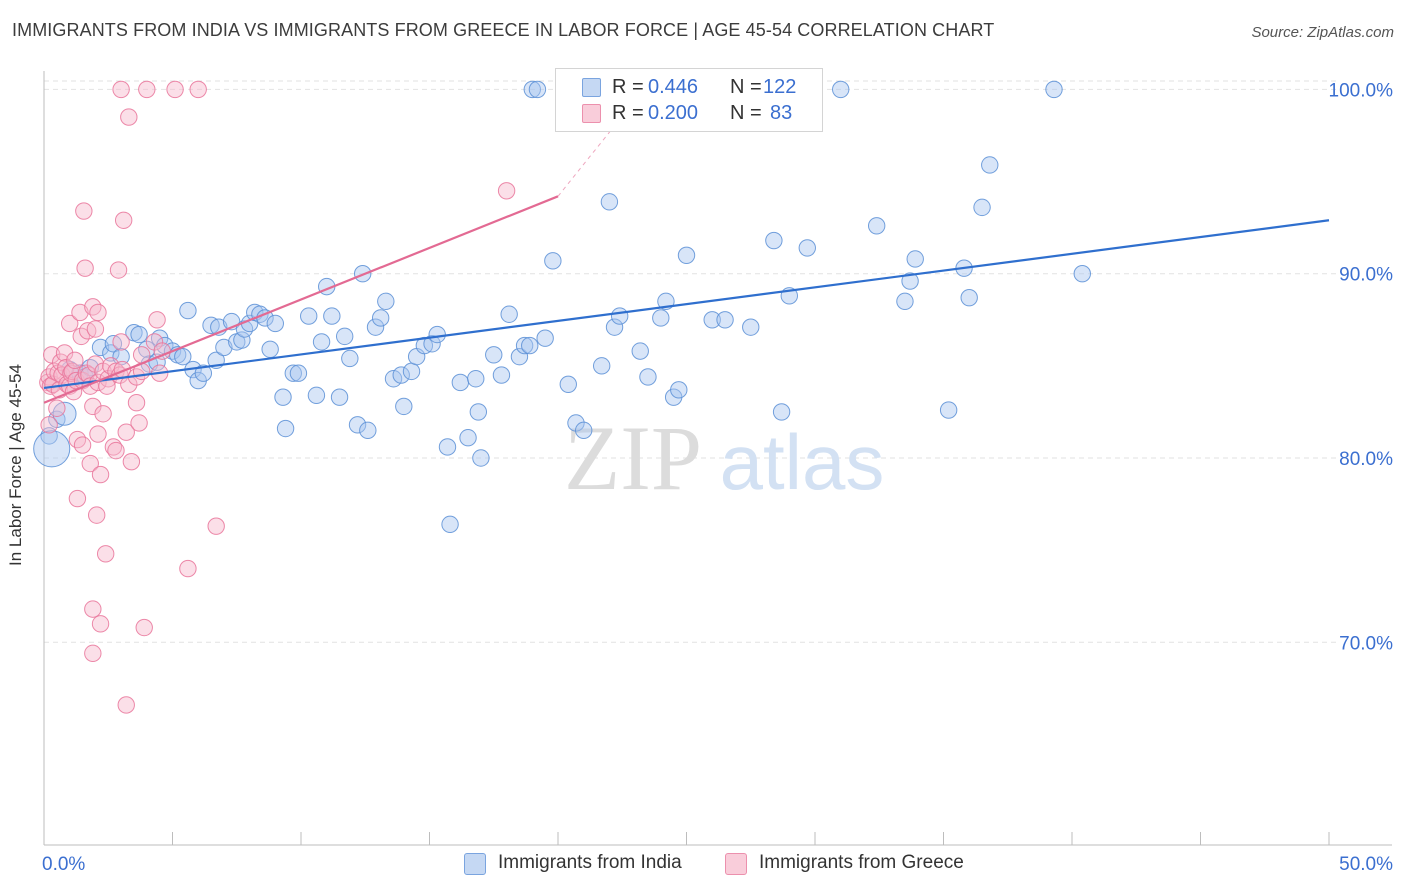  What do you see at coordinates (1366, 864) in the screenshot?
I see `x-tick-label-end: 50.0%` at bounding box center [1366, 864].